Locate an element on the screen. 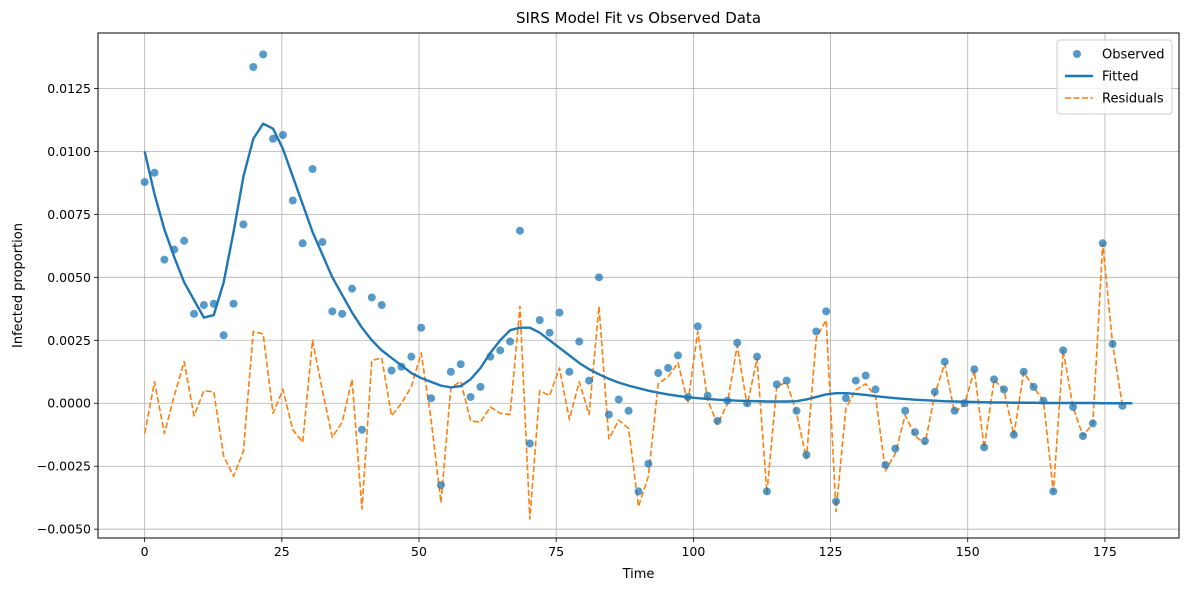 Image resolution: width=1189 pixels, height=590 pixels. x-axis-label: Time is located at coordinates (638, 574).